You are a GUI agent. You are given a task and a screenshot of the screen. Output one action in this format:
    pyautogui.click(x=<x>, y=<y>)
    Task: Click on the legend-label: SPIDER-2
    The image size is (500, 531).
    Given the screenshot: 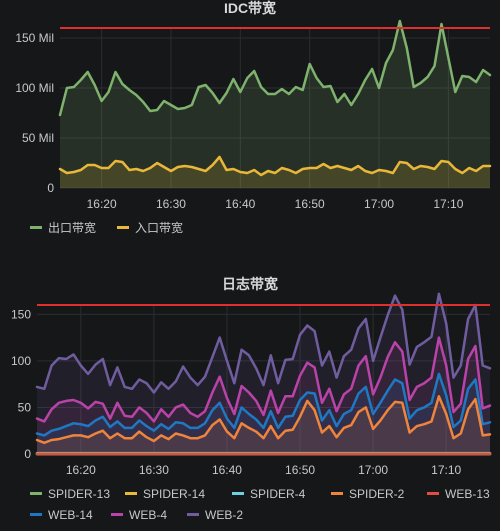 What is the action you would take?
    pyautogui.click(x=377, y=494)
    